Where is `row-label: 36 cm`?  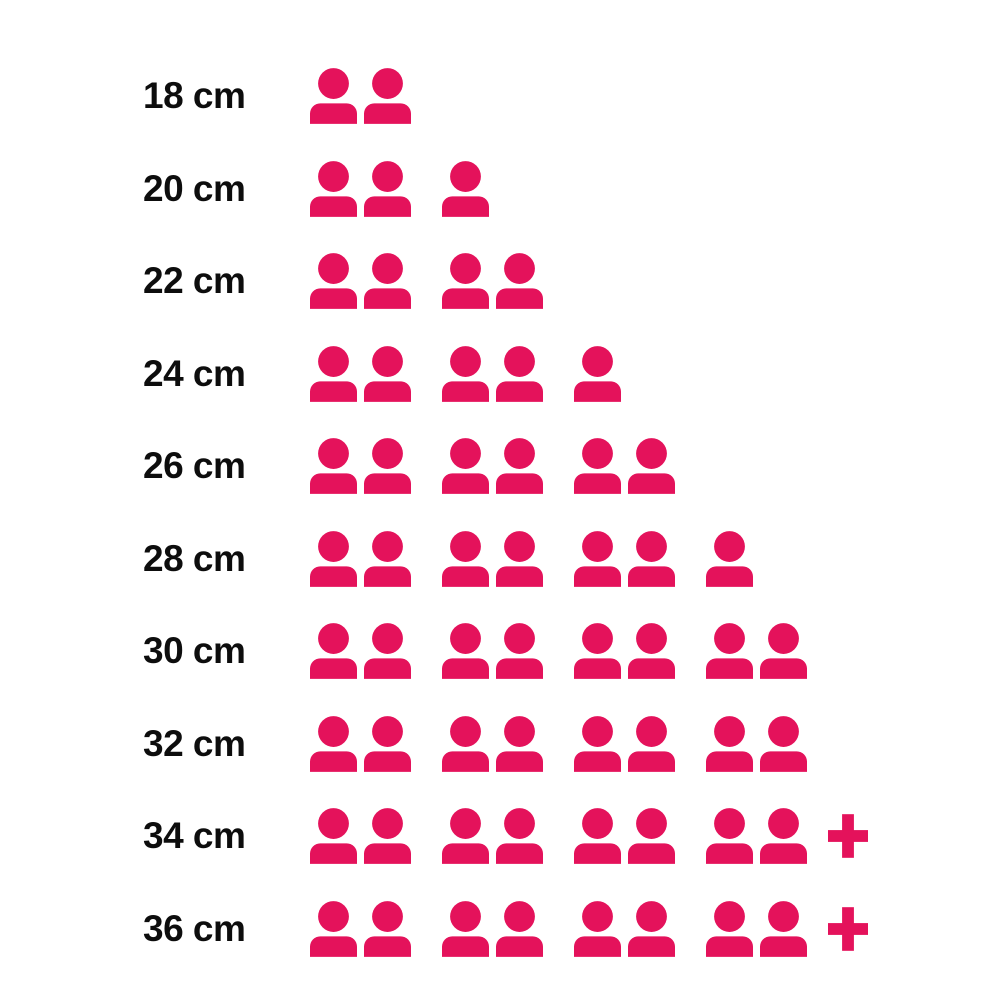
row-label: 36 cm is located at coordinates (194, 928).